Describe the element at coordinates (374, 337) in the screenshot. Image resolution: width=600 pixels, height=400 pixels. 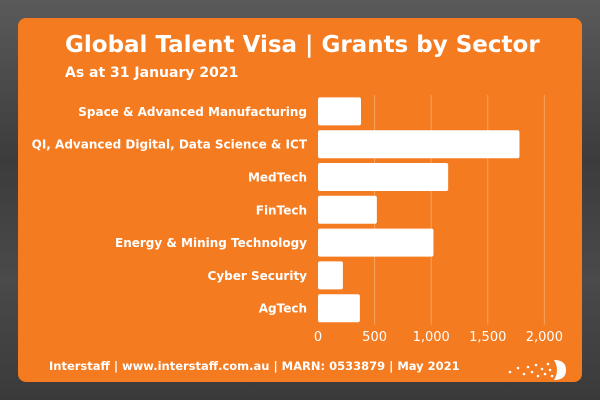
I see `x-tick-label: 500` at that location.